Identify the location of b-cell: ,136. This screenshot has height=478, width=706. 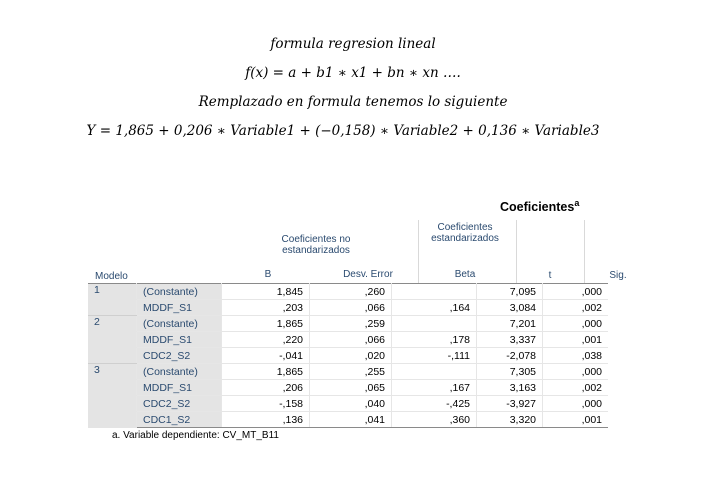
(265, 419).